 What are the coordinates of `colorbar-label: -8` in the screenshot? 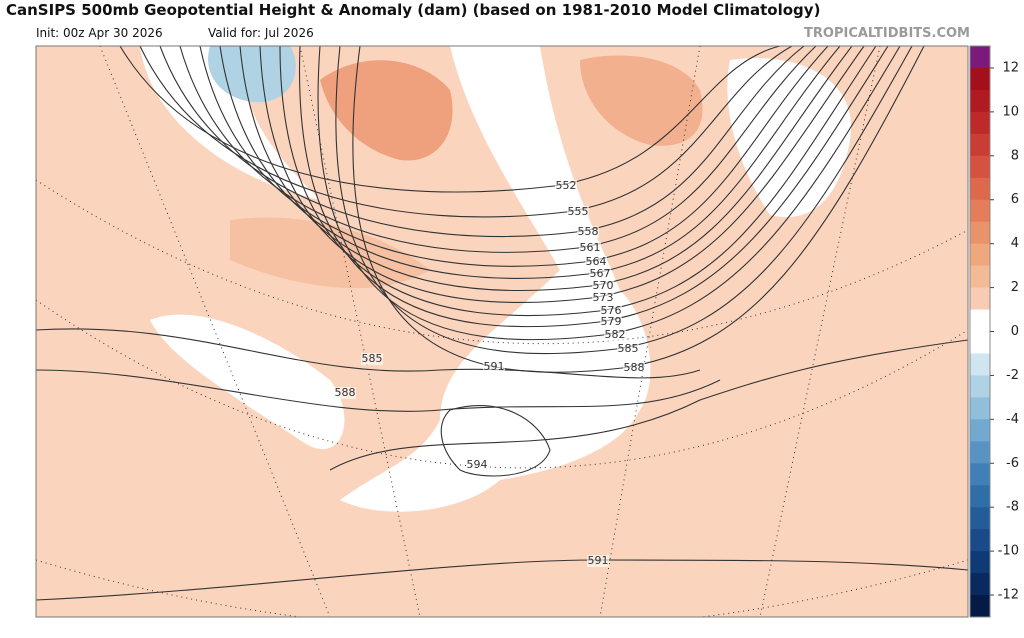 It's located at (1012, 507).